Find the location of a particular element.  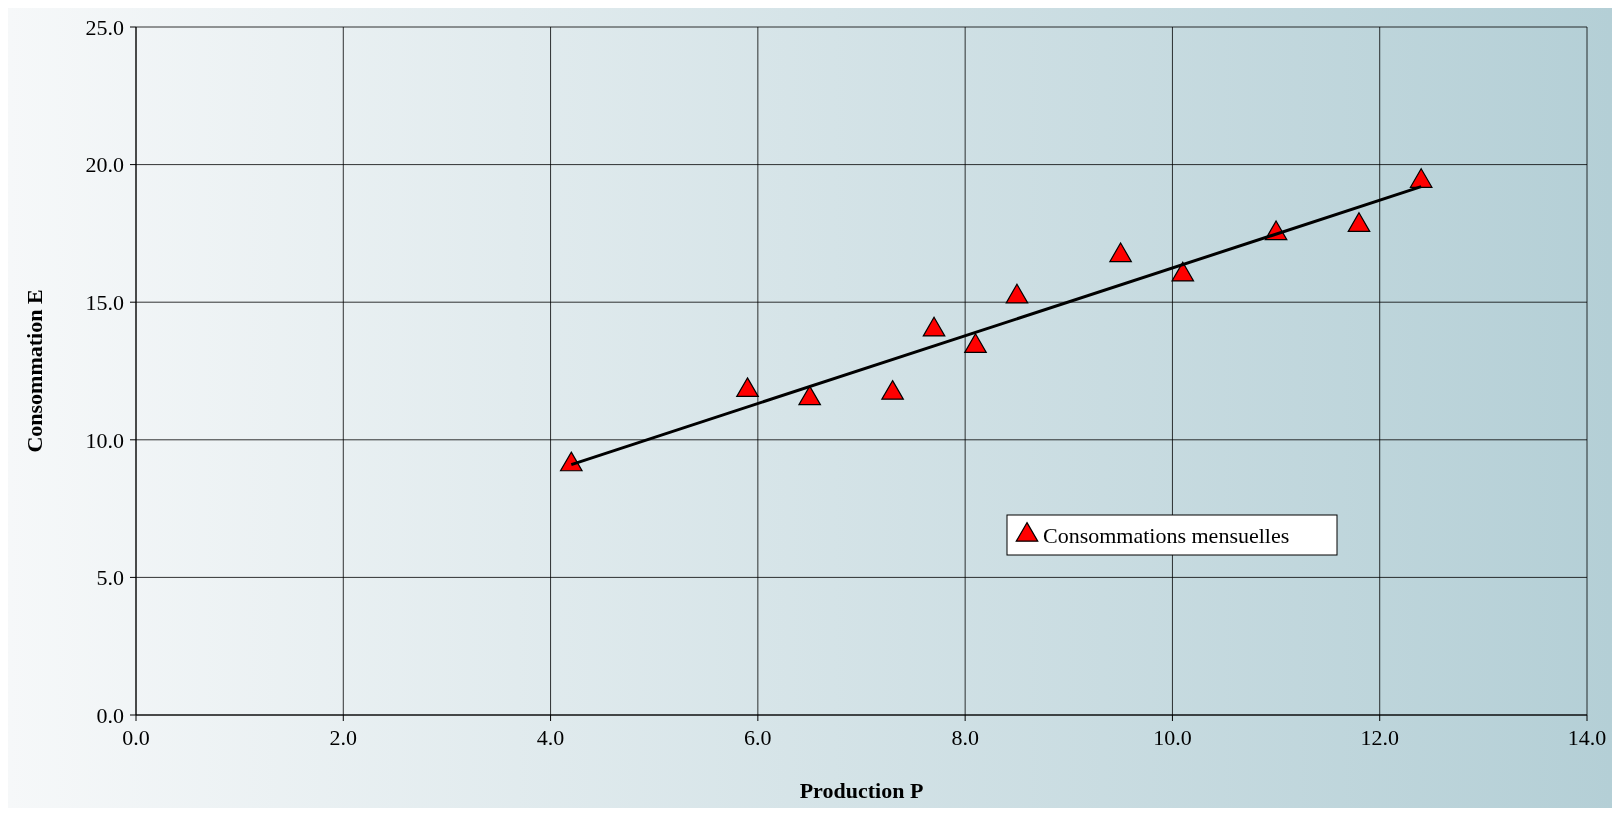

x-axis-title: Production P is located at coordinates (861, 790).